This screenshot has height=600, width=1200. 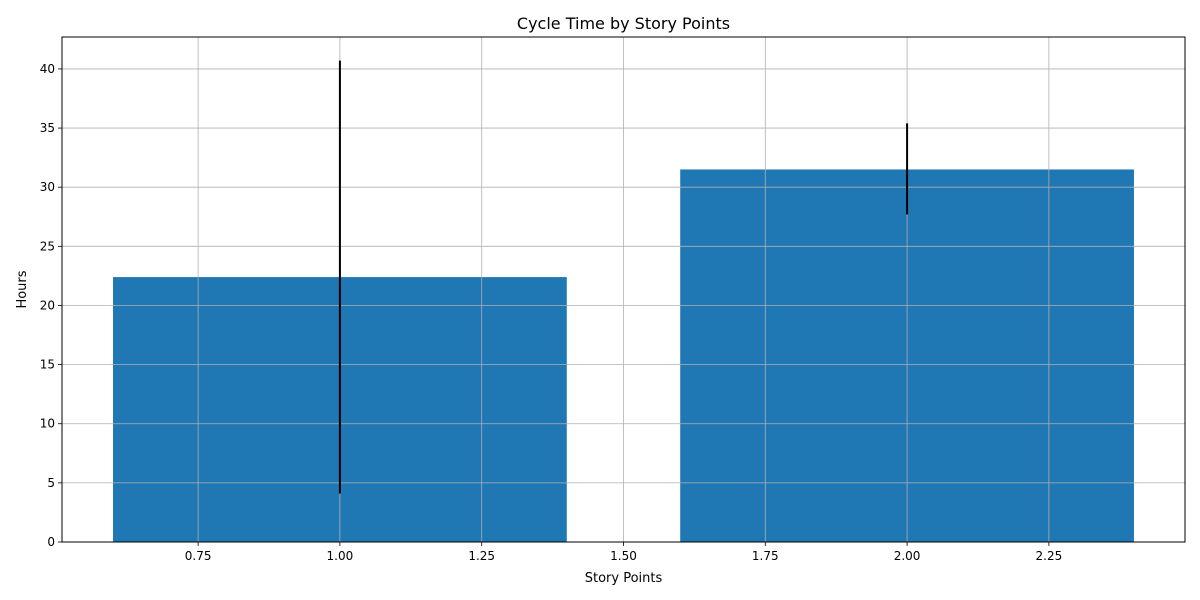 I want to click on y-tick-label: 20, so click(x=47, y=305).